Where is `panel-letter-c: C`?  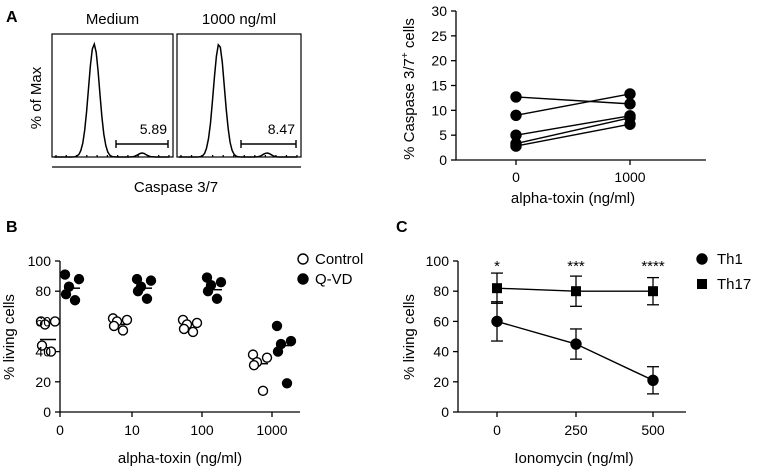 panel-letter-c: C is located at coordinates (402, 227).